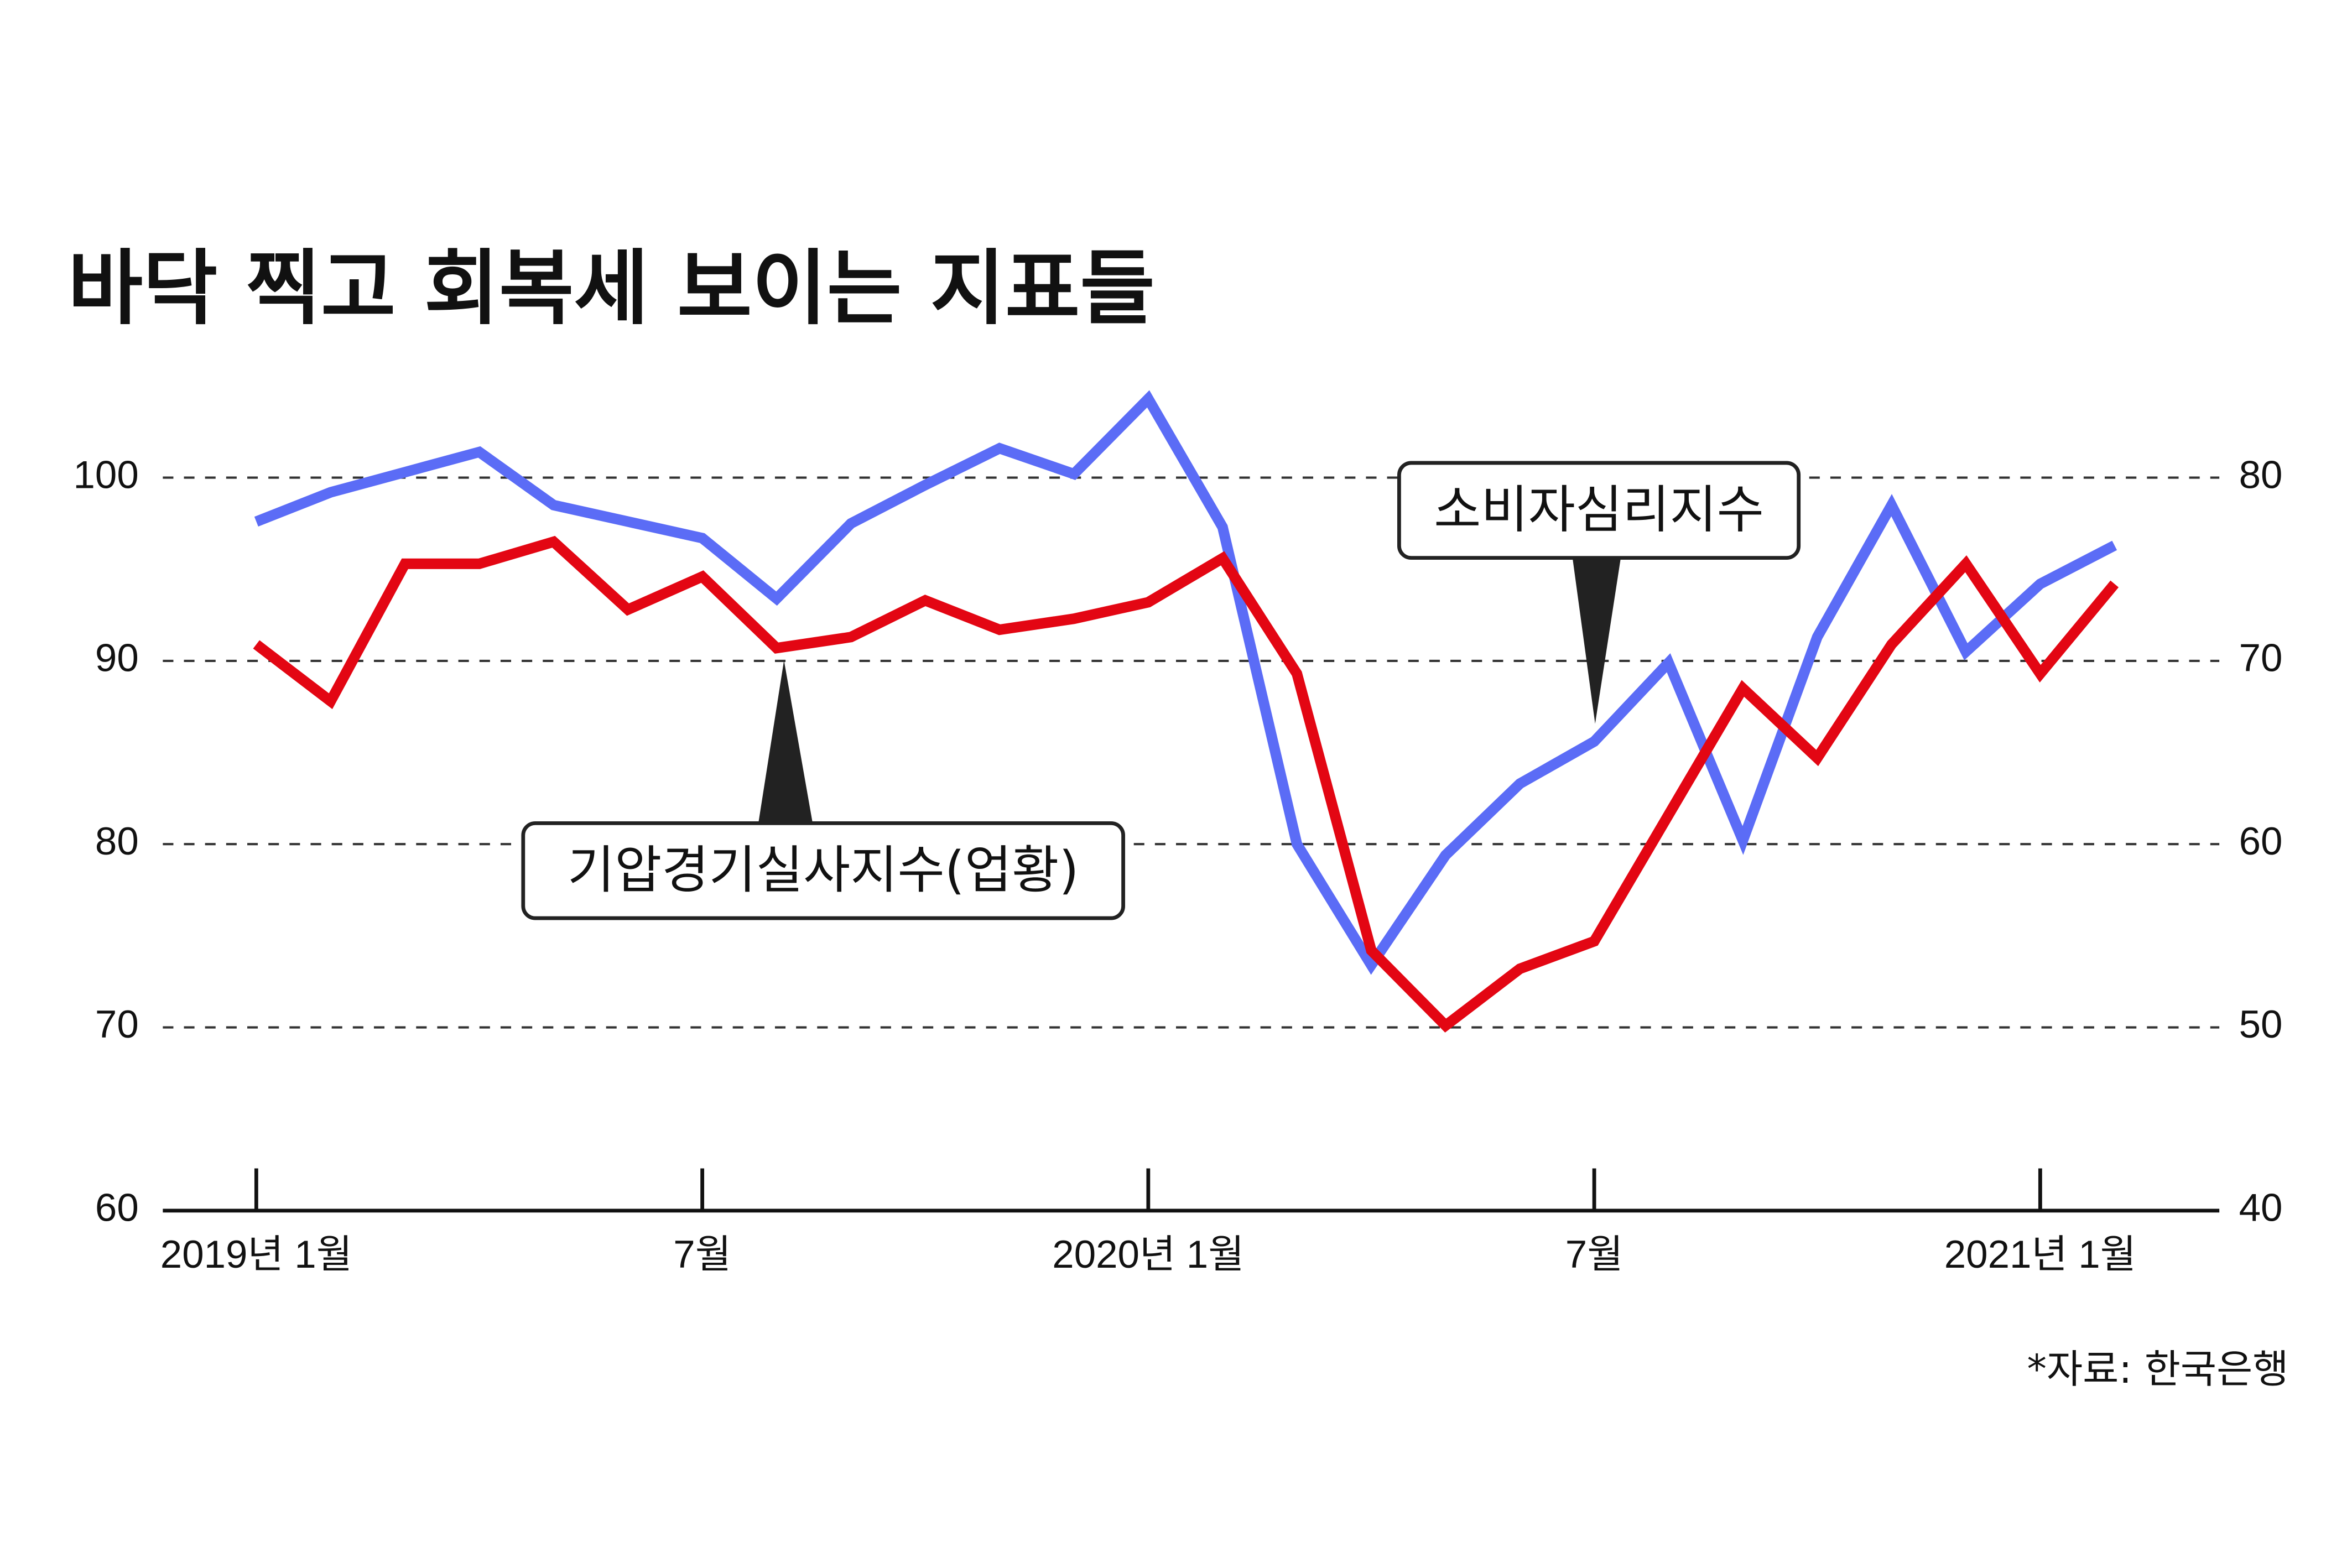 This screenshot has height=1568, width=2352. What do you see at coordinates (117, 841) in the screenshot?
I see `y-tick-label: 80` at bounding box center [117, 841].